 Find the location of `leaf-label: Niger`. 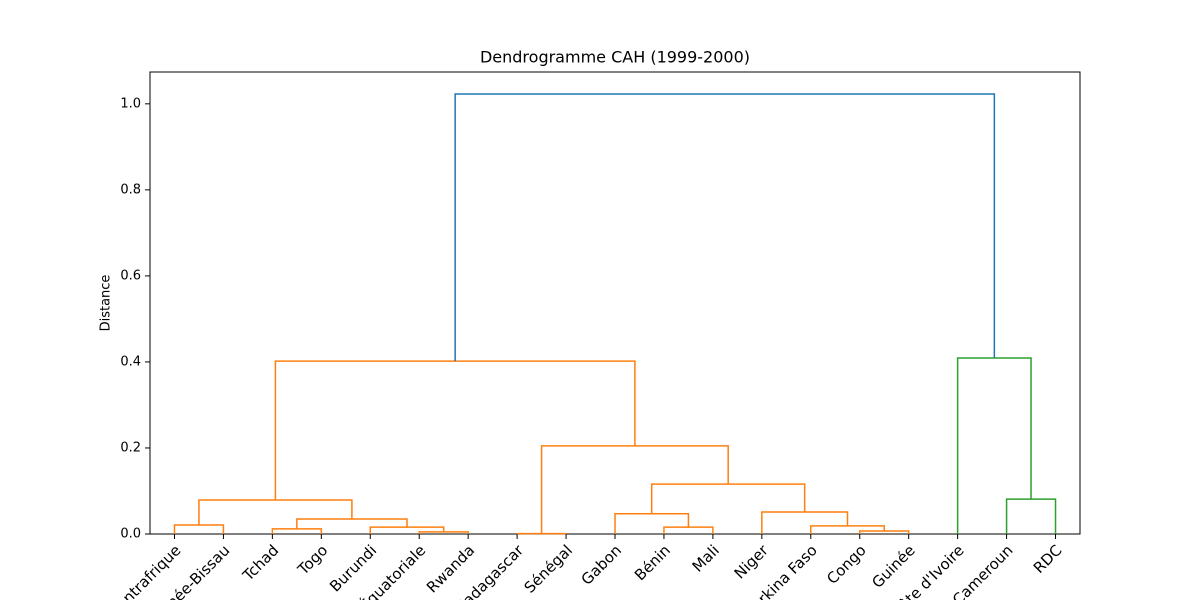

leaf-label: Niger is located at coordinates (752, 562).